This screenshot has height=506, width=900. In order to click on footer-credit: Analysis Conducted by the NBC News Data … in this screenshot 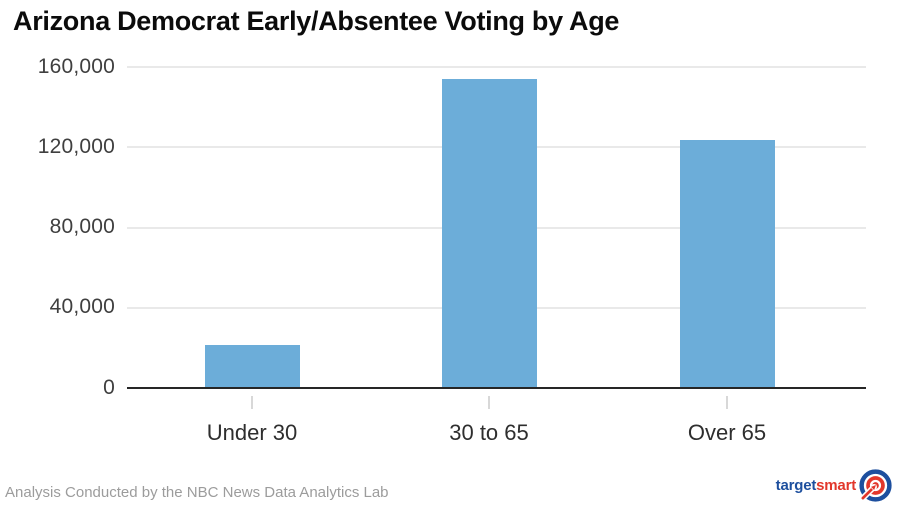, I will do `click(197, 492)`.